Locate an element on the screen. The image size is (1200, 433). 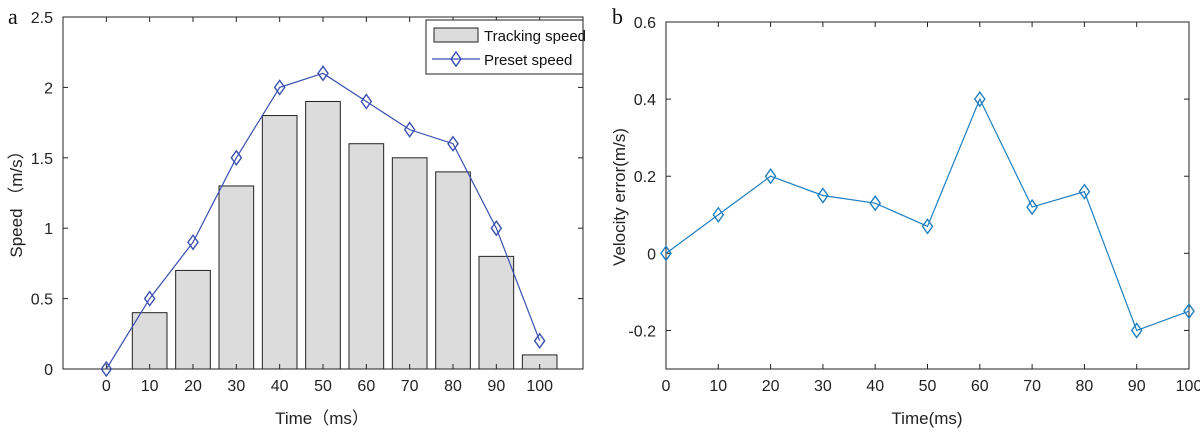
x-axis-label-b: Time(ms) is located at coordinates (926, 418).